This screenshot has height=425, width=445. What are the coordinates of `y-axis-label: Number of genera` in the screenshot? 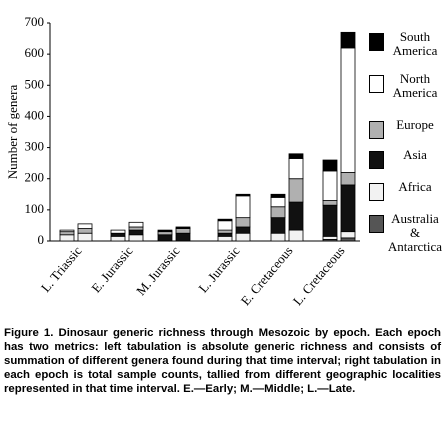 It's located at (12, 131).